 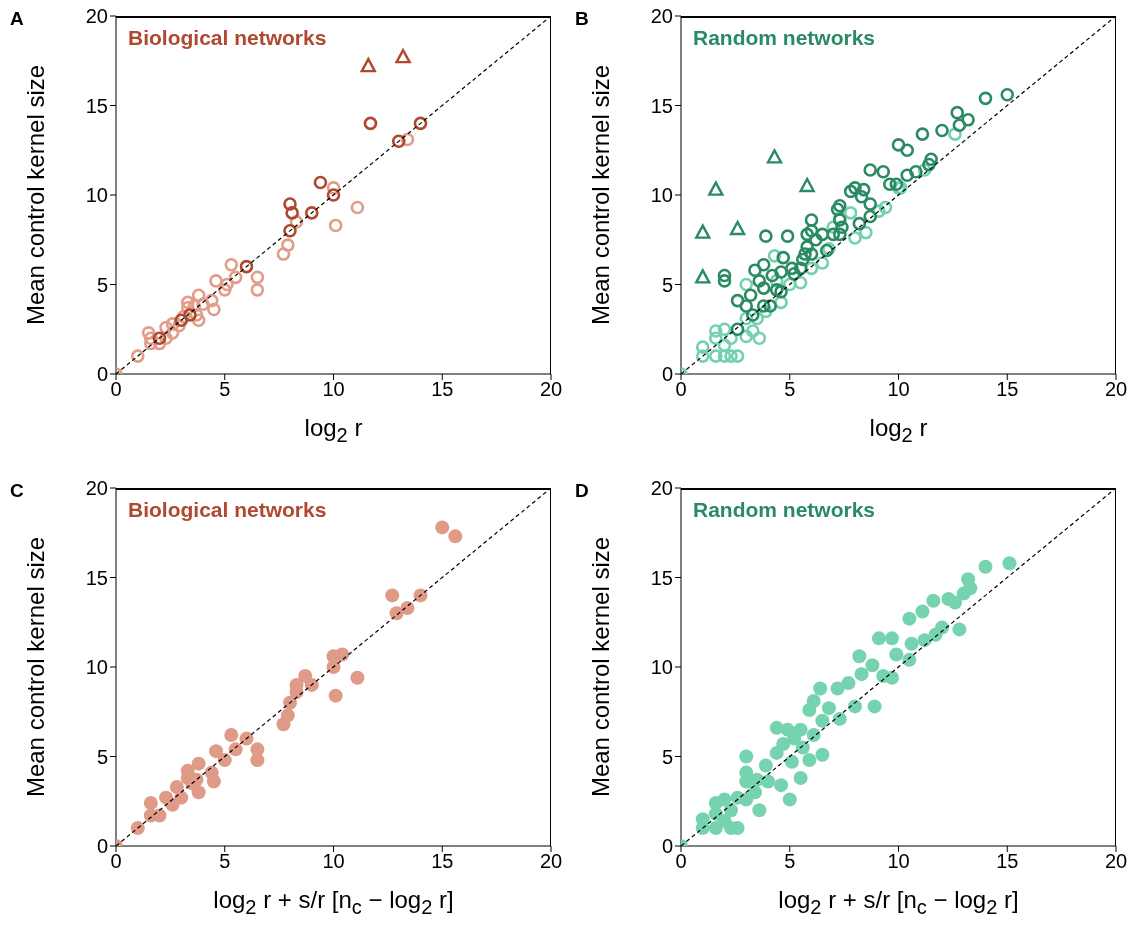 I want to click on text: Random networks, so click(x=784, y=38).